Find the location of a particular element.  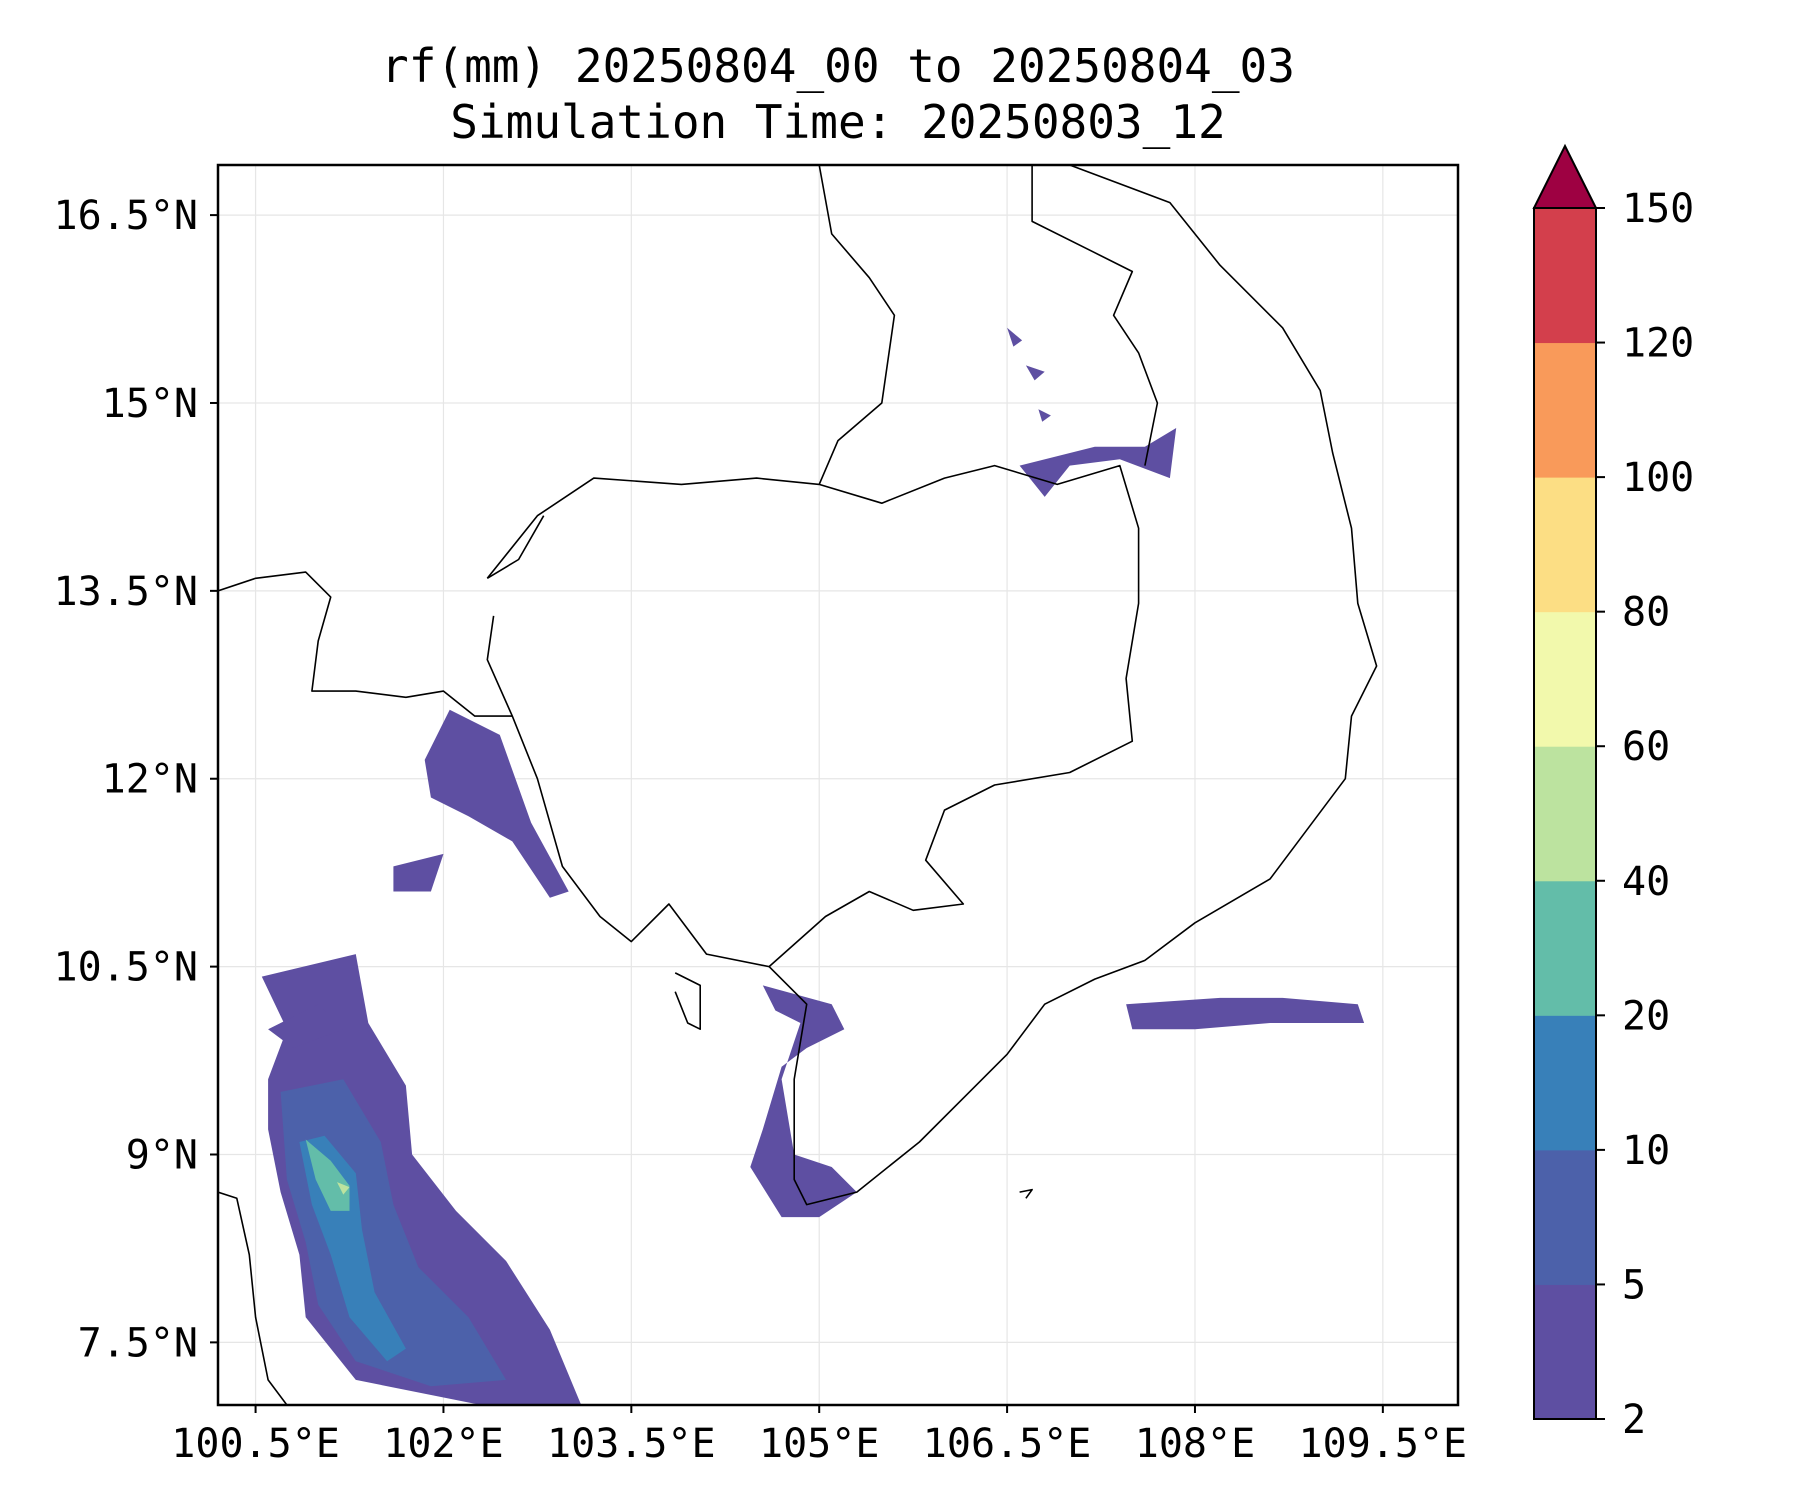

x-tick-label: 109.5°E is located at coordinates (1383, 1444).